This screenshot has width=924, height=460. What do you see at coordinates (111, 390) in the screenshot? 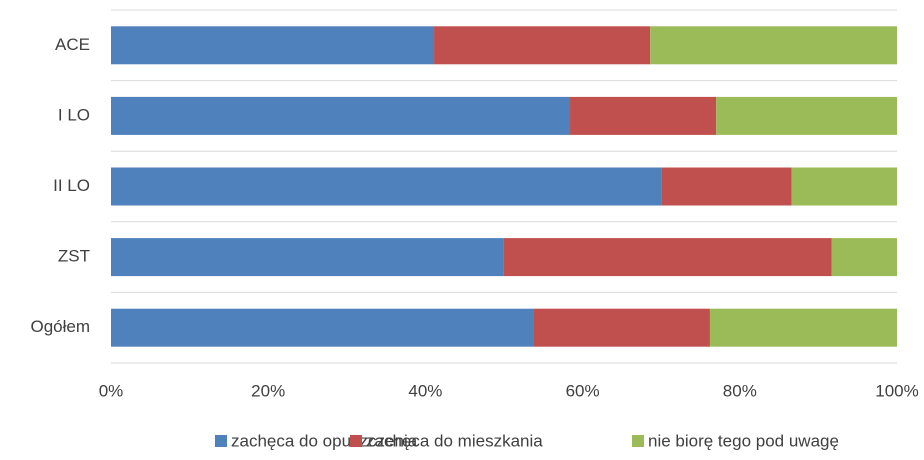
I see `x-tick-label: 0%` at bounding box center [111, 390].